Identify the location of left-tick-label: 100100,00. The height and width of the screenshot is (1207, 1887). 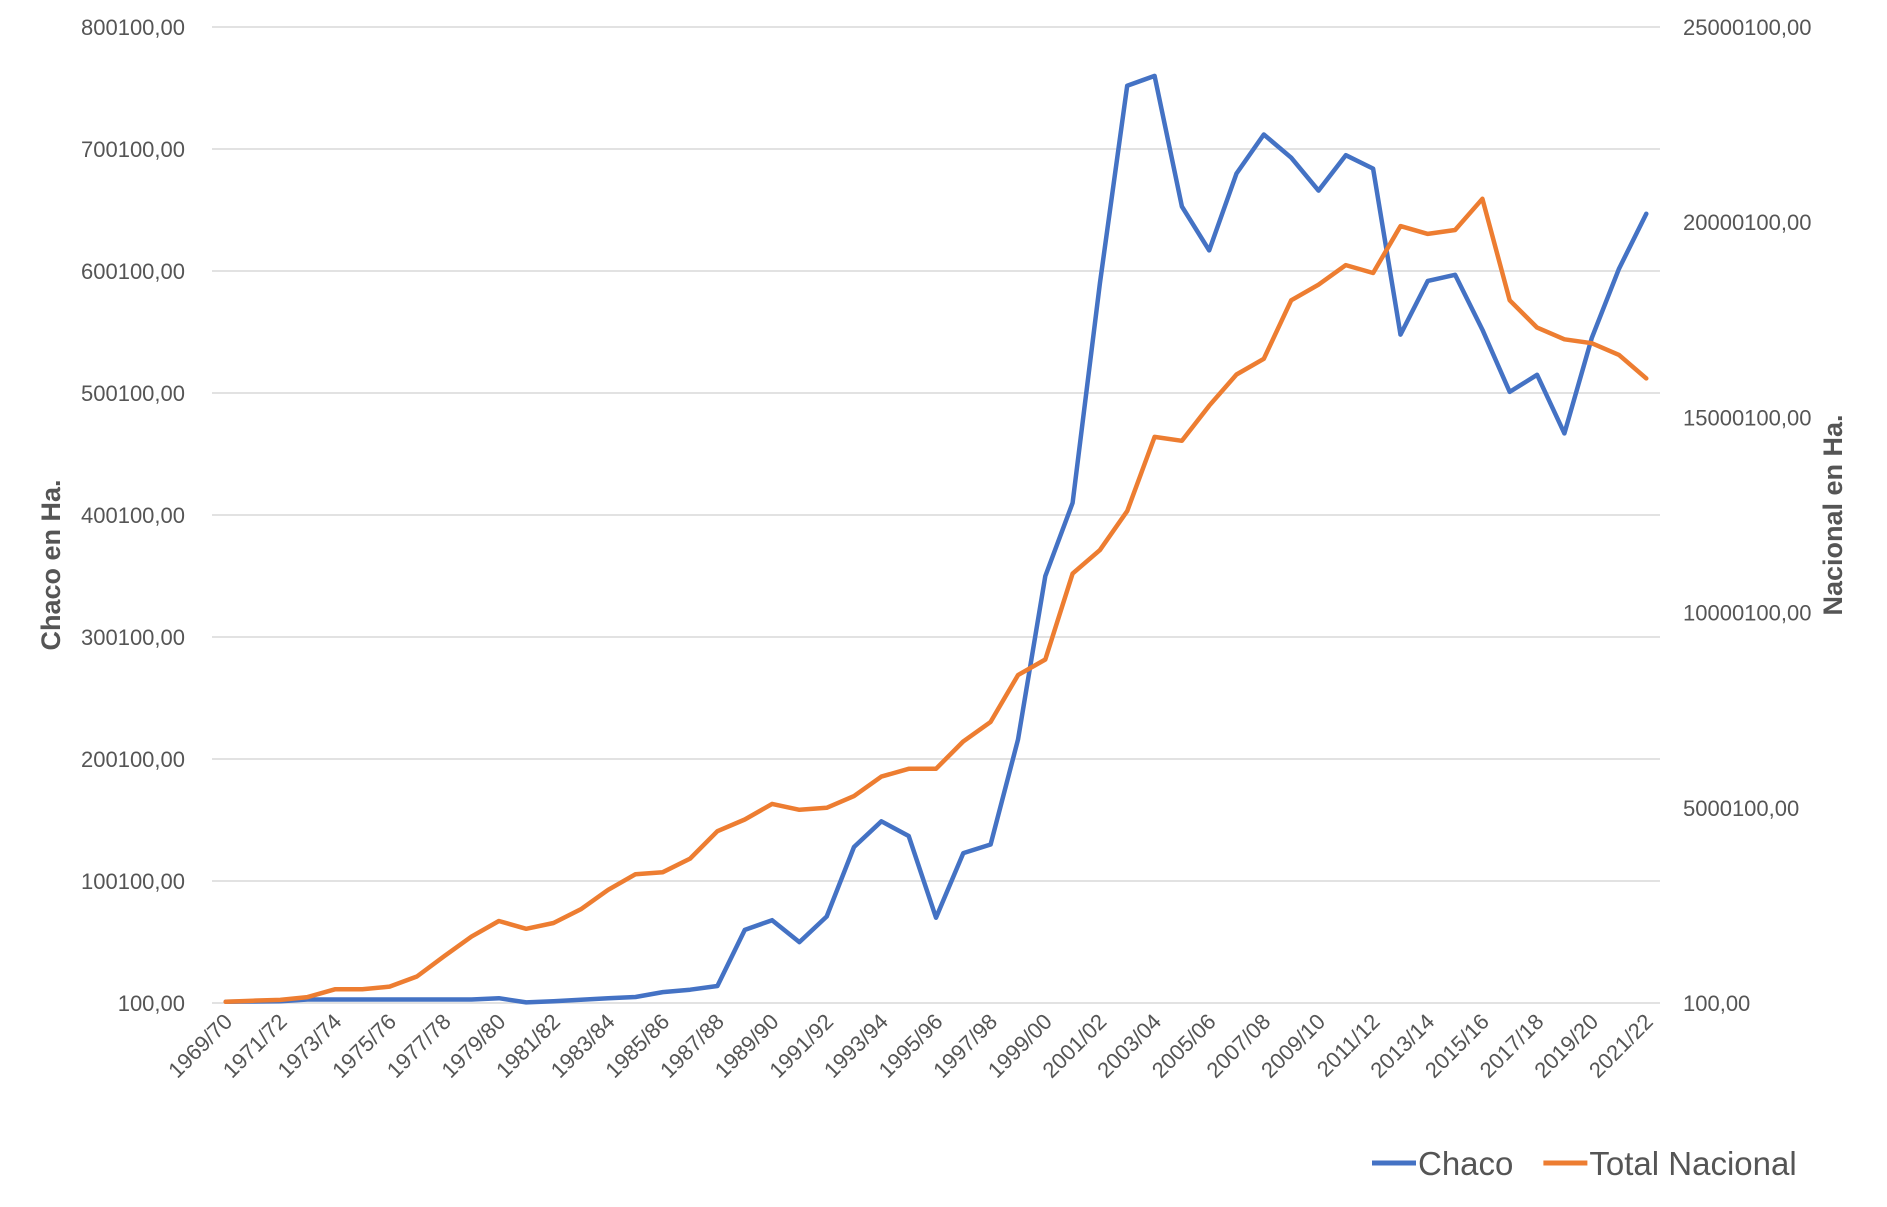
(133, 881).